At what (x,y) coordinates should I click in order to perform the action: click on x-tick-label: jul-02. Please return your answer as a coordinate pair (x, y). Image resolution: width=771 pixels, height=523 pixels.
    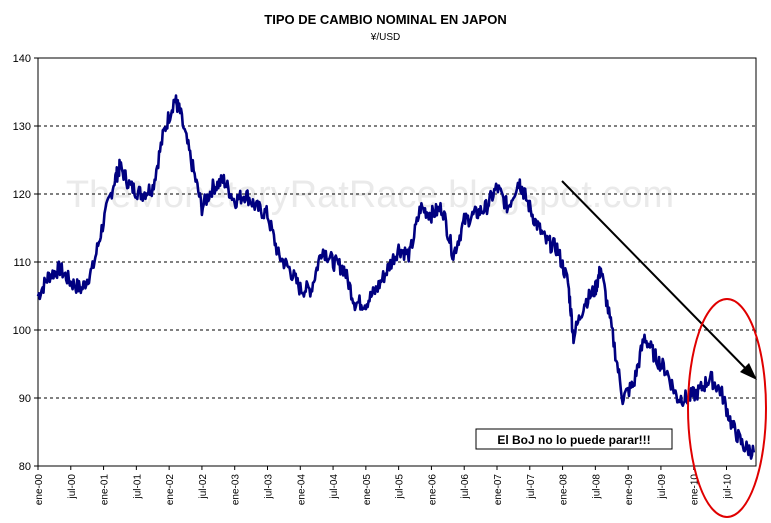
    Looking at the image, I should click on (203, 487).